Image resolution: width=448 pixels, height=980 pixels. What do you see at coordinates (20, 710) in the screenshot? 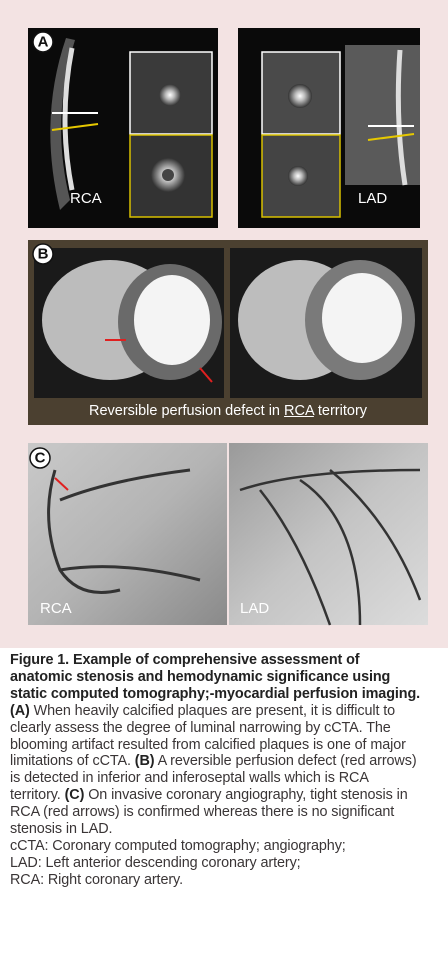
I see `caption-panel-label: (A)` at bounding box center [20, 710].